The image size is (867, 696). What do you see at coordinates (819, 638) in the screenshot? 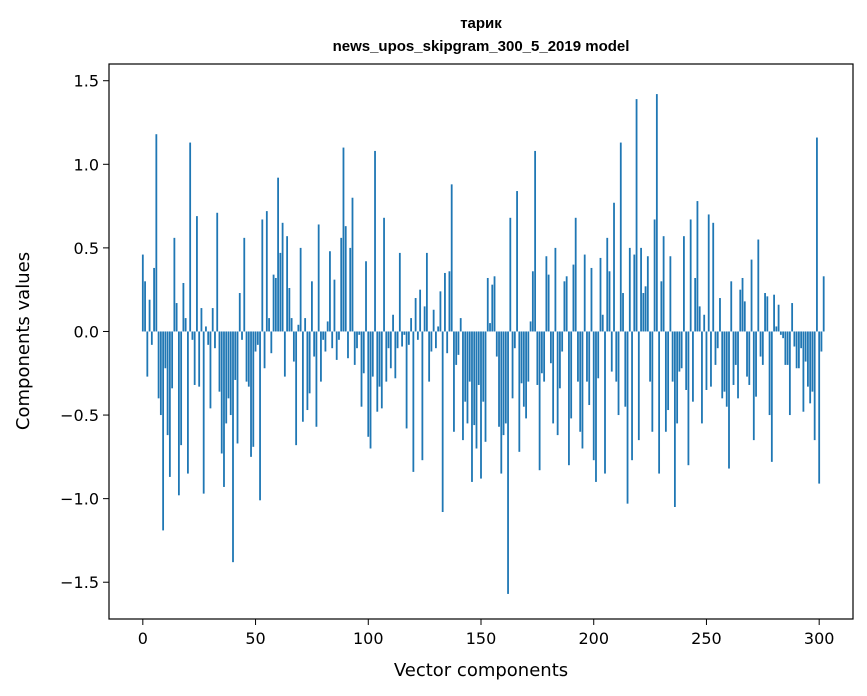
I see `x-tick-label: 300` at bounding box center [819, 638].